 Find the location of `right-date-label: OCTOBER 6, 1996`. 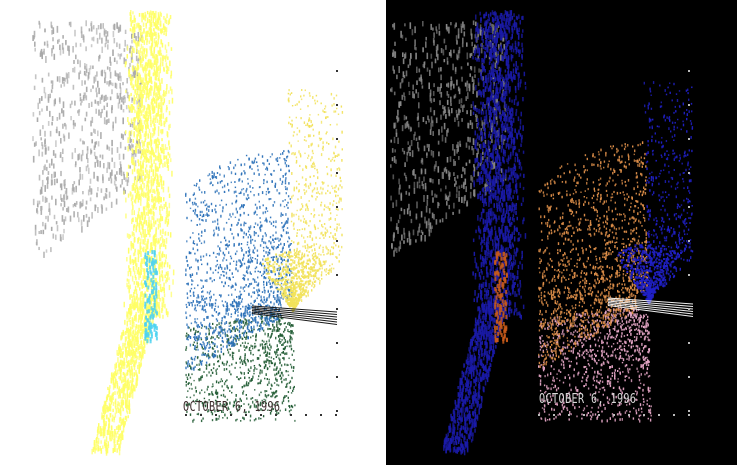

right-date-label: OCTOBER 6, 1996 is located at coordinates (588, 399).